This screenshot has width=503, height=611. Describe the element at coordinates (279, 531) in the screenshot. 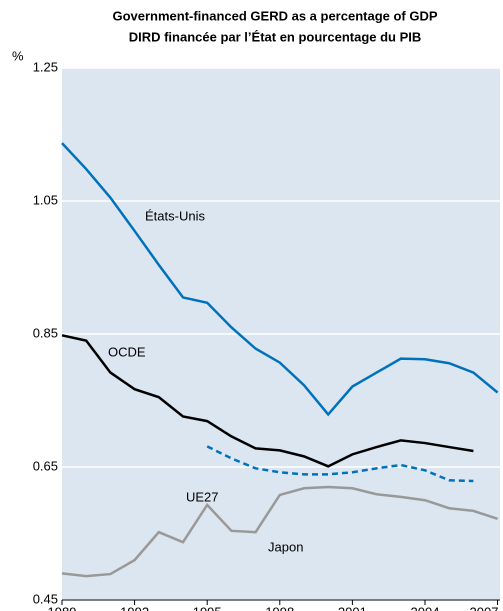

I see `series-line` at that location.